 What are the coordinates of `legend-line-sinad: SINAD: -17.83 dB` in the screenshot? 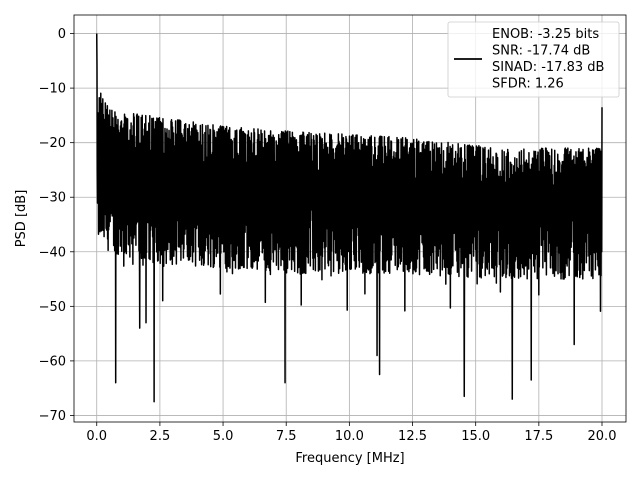 It's located at (548, 67).